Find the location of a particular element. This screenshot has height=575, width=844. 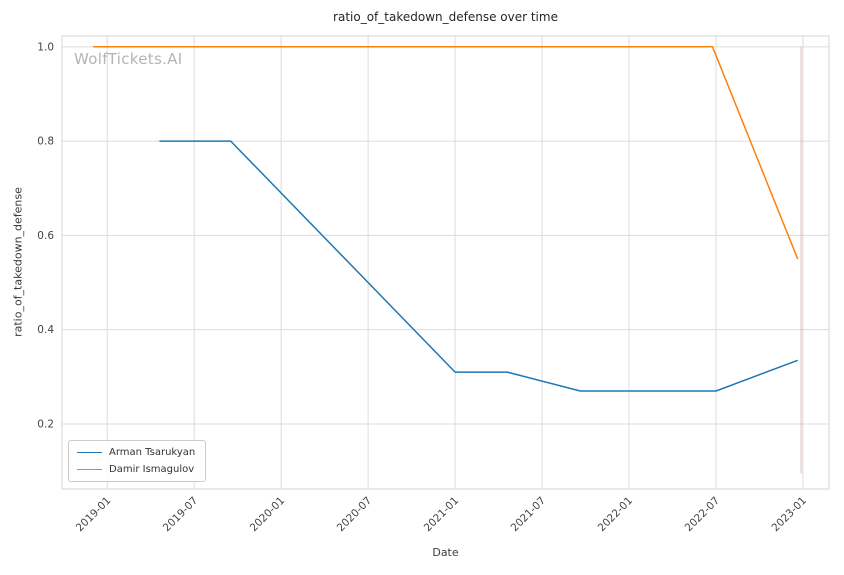

y-tick-label: 0.6 is located at coordinates (45, 236).